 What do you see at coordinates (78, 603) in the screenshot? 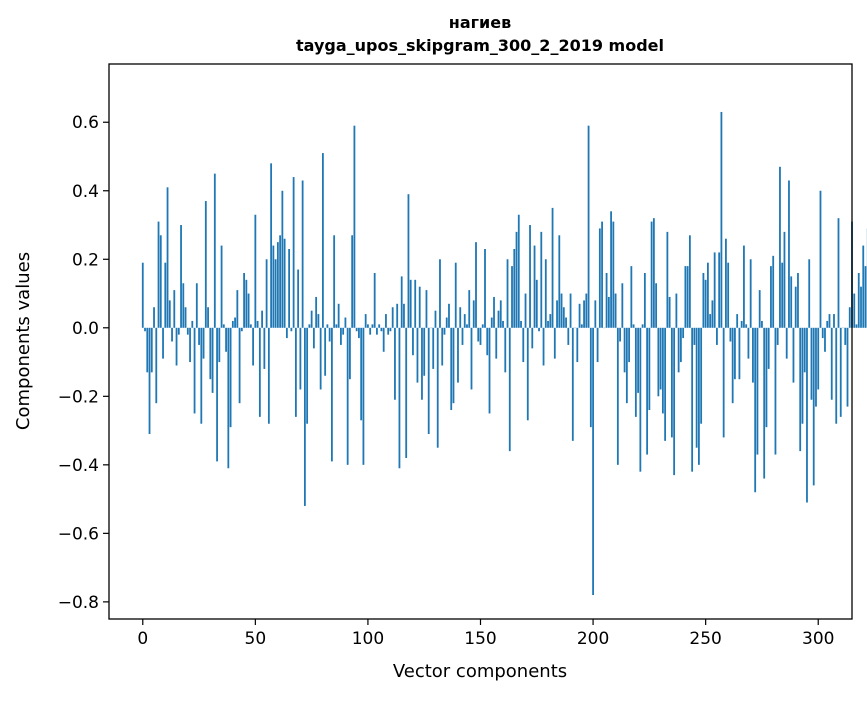
I see `y-tick-label: −0.8` at bounding box center [78, 603].